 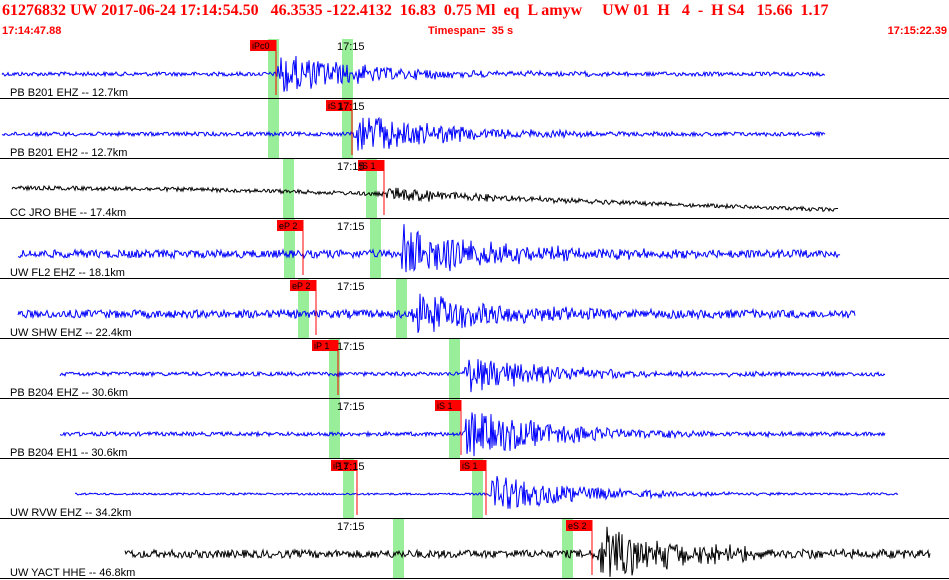 What do you see at coordinates (579, 547) in the screenshot?
I see `phase-pick: eS 2` at bounding box center [579, 547].